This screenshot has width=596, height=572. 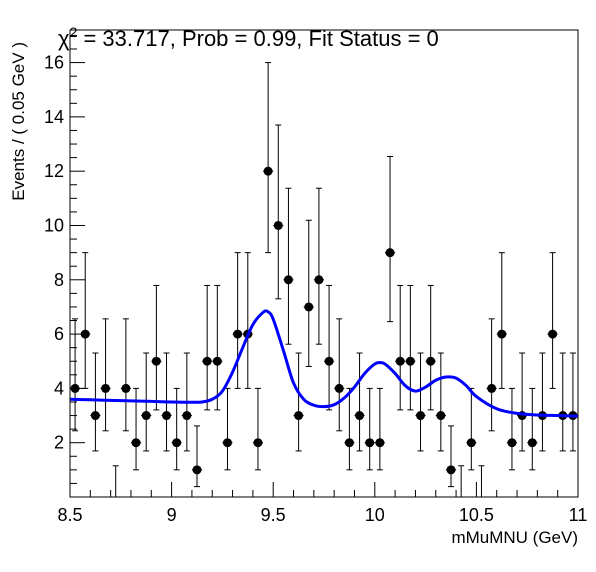 What do you see at coordinates (578, 515) in the screenshot?
I see `x-tick-label: 11` at bounding box center [578, 515].